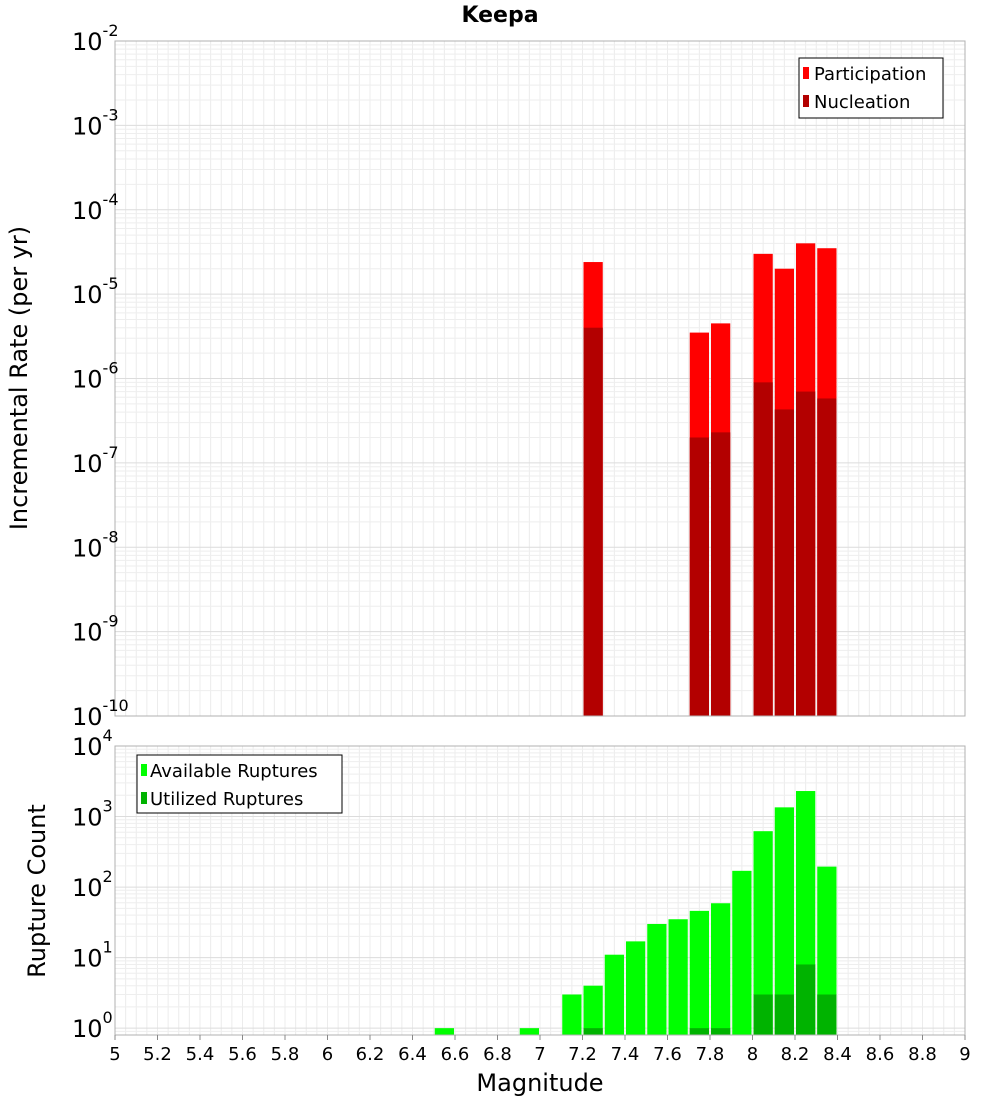 Image resolution: width=1000 pixels, height=1100 pixels. Describe the element at coordinates (327, 1054) in the screenshot. I see `x-tick-label: 6` at that location.